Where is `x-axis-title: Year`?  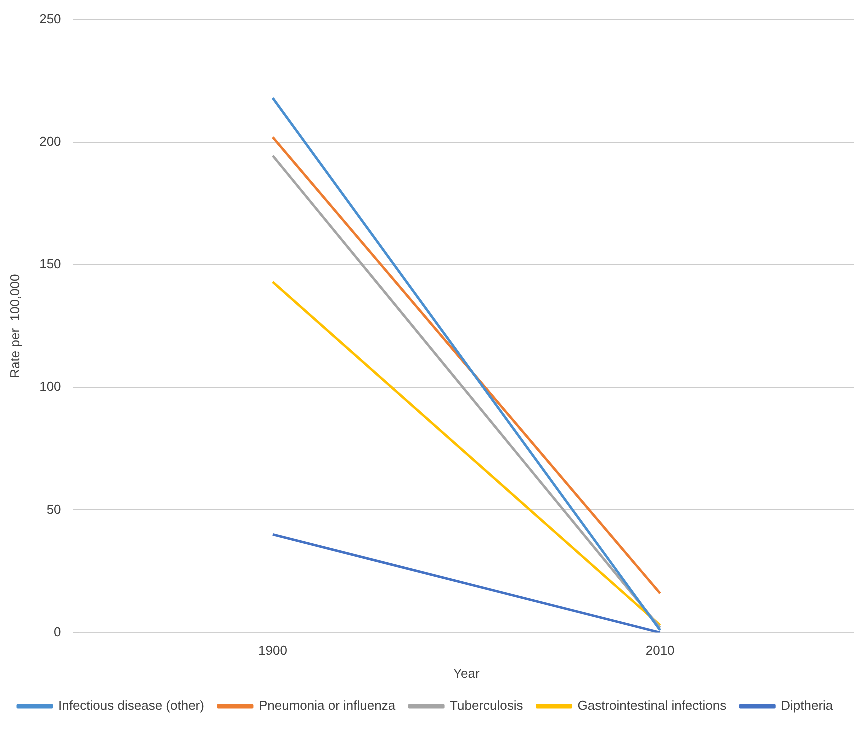
x-axis-title: Year is located at coordinates (467, 673).